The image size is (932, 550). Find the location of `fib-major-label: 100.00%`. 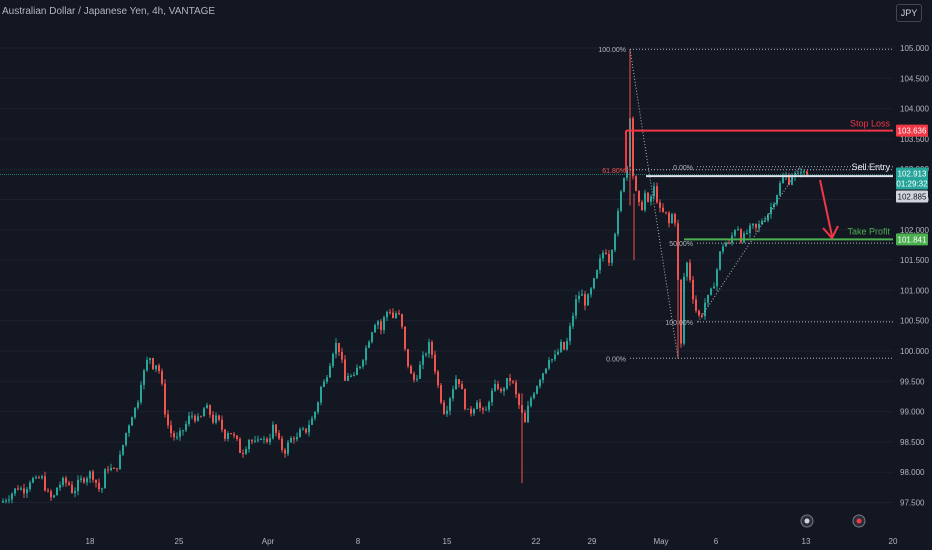

fib-major-label: 100.00% is located at coordinates (612, 50).